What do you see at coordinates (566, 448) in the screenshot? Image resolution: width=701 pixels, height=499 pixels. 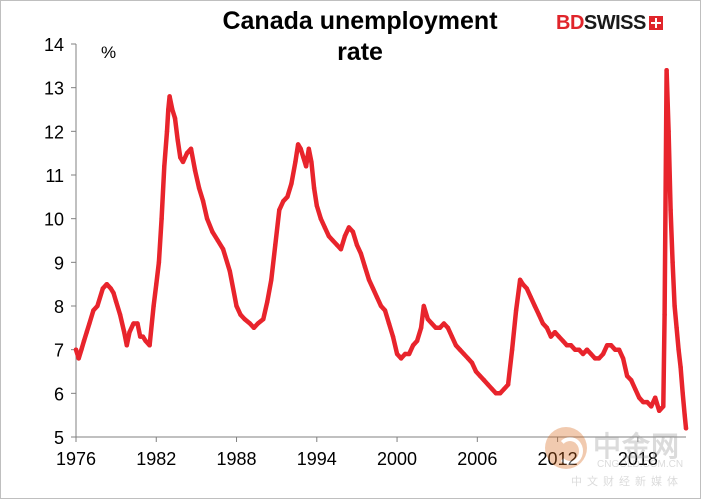 I see `watermark-logo-icon` at bounding box center [566, 448].